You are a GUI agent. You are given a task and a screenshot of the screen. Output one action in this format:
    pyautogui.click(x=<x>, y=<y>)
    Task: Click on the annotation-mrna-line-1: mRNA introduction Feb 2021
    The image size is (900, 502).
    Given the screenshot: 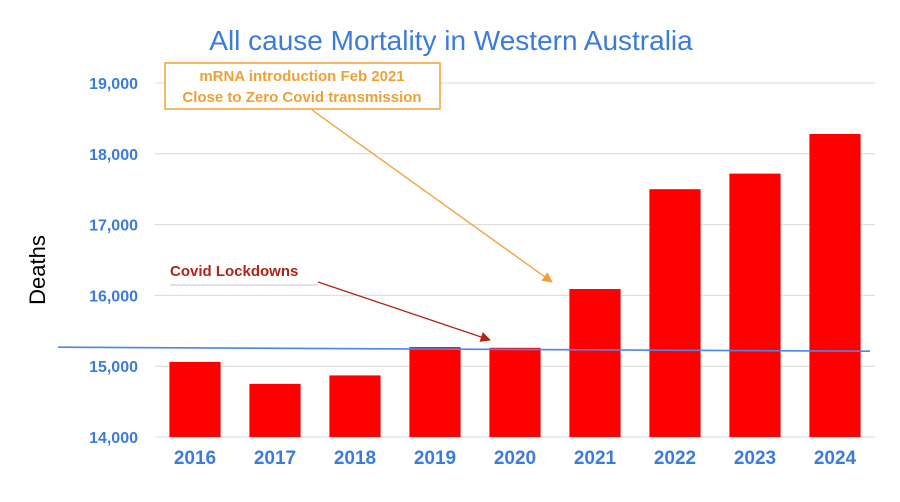 What is the action you would take?
    pyautogui.click(x=301, y=76)
    